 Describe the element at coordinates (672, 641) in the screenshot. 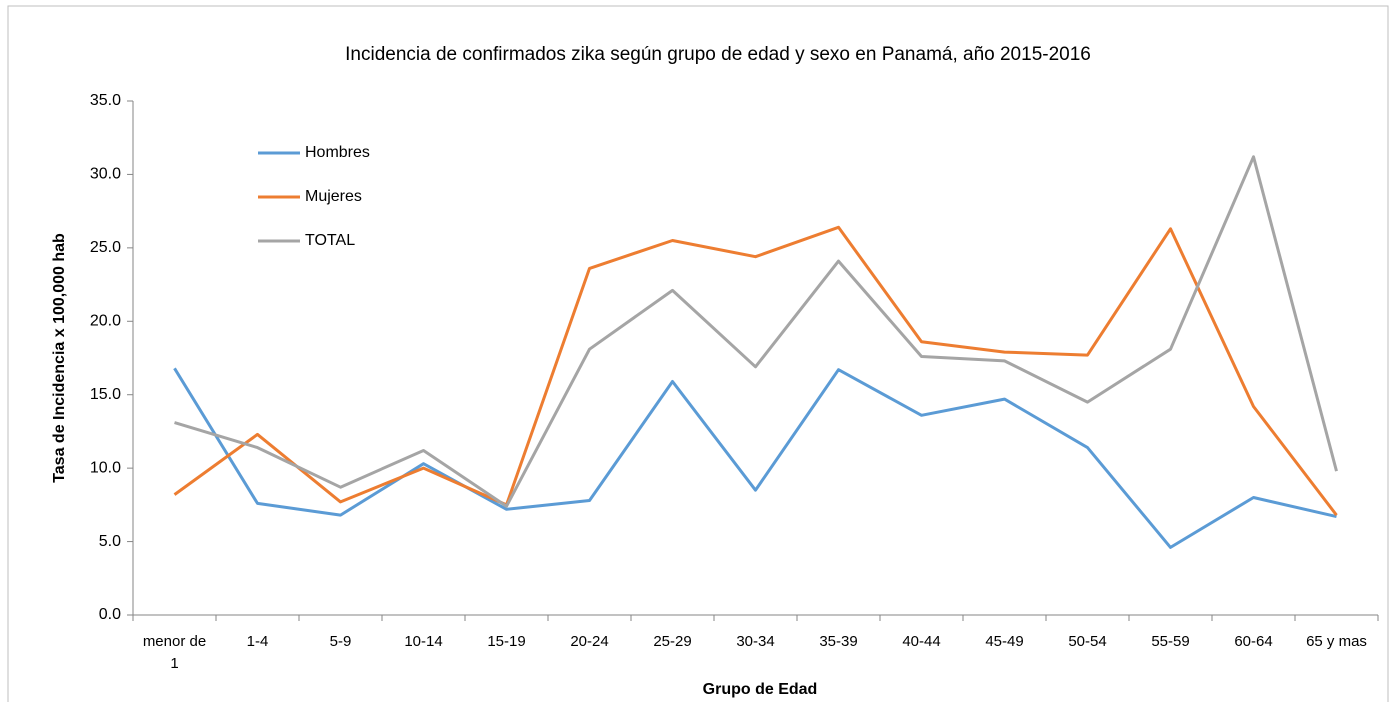

I see `x-tick-label: 25-29` at that location.